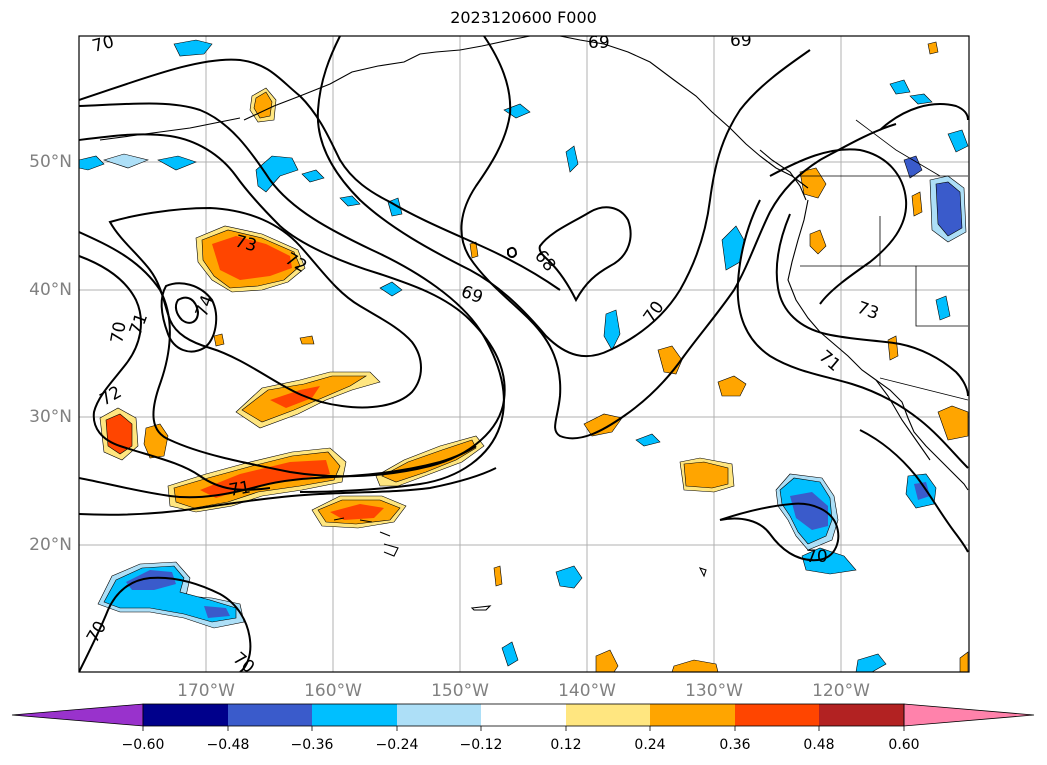 Image resolution: width=1047 pixels, height=765 pixels. I want to click on anomaly-warm-subtrop-east-1-core, so click(706, 475).